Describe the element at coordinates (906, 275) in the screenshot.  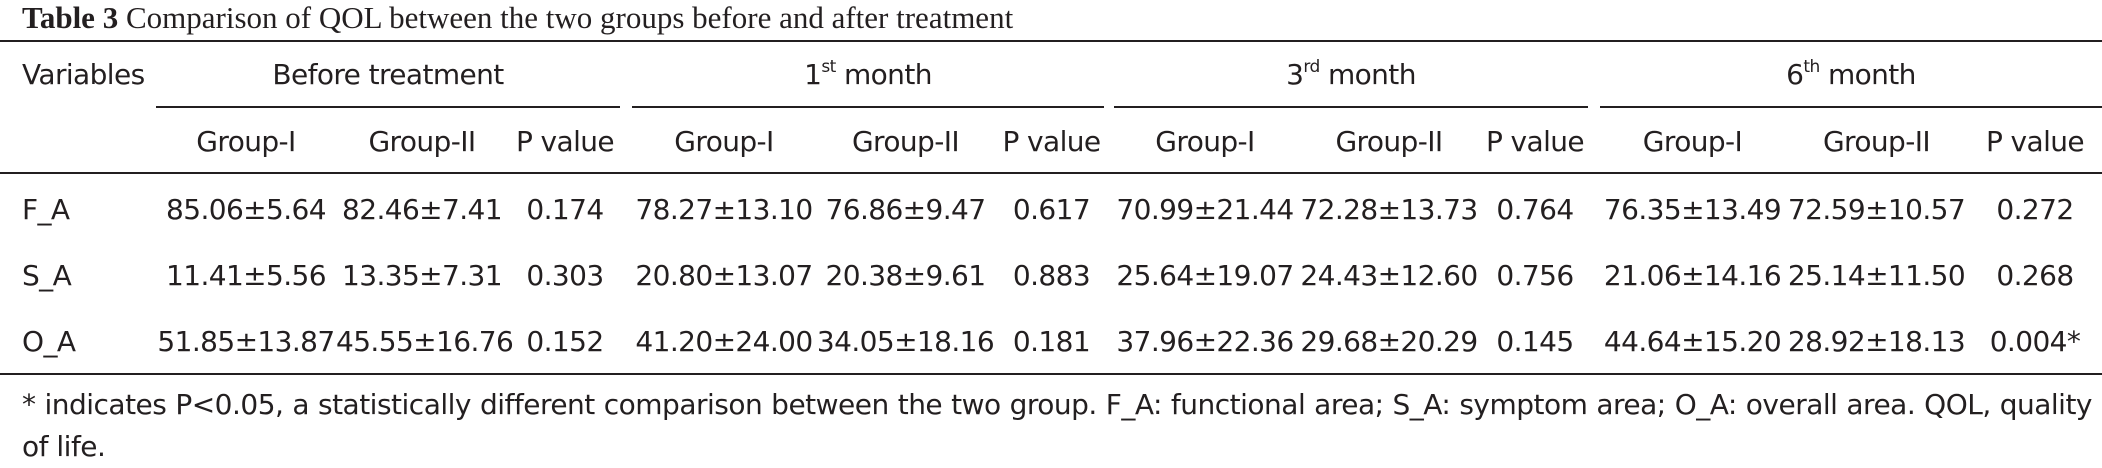
I see `table-cell: 20.38±9.61` at that location.